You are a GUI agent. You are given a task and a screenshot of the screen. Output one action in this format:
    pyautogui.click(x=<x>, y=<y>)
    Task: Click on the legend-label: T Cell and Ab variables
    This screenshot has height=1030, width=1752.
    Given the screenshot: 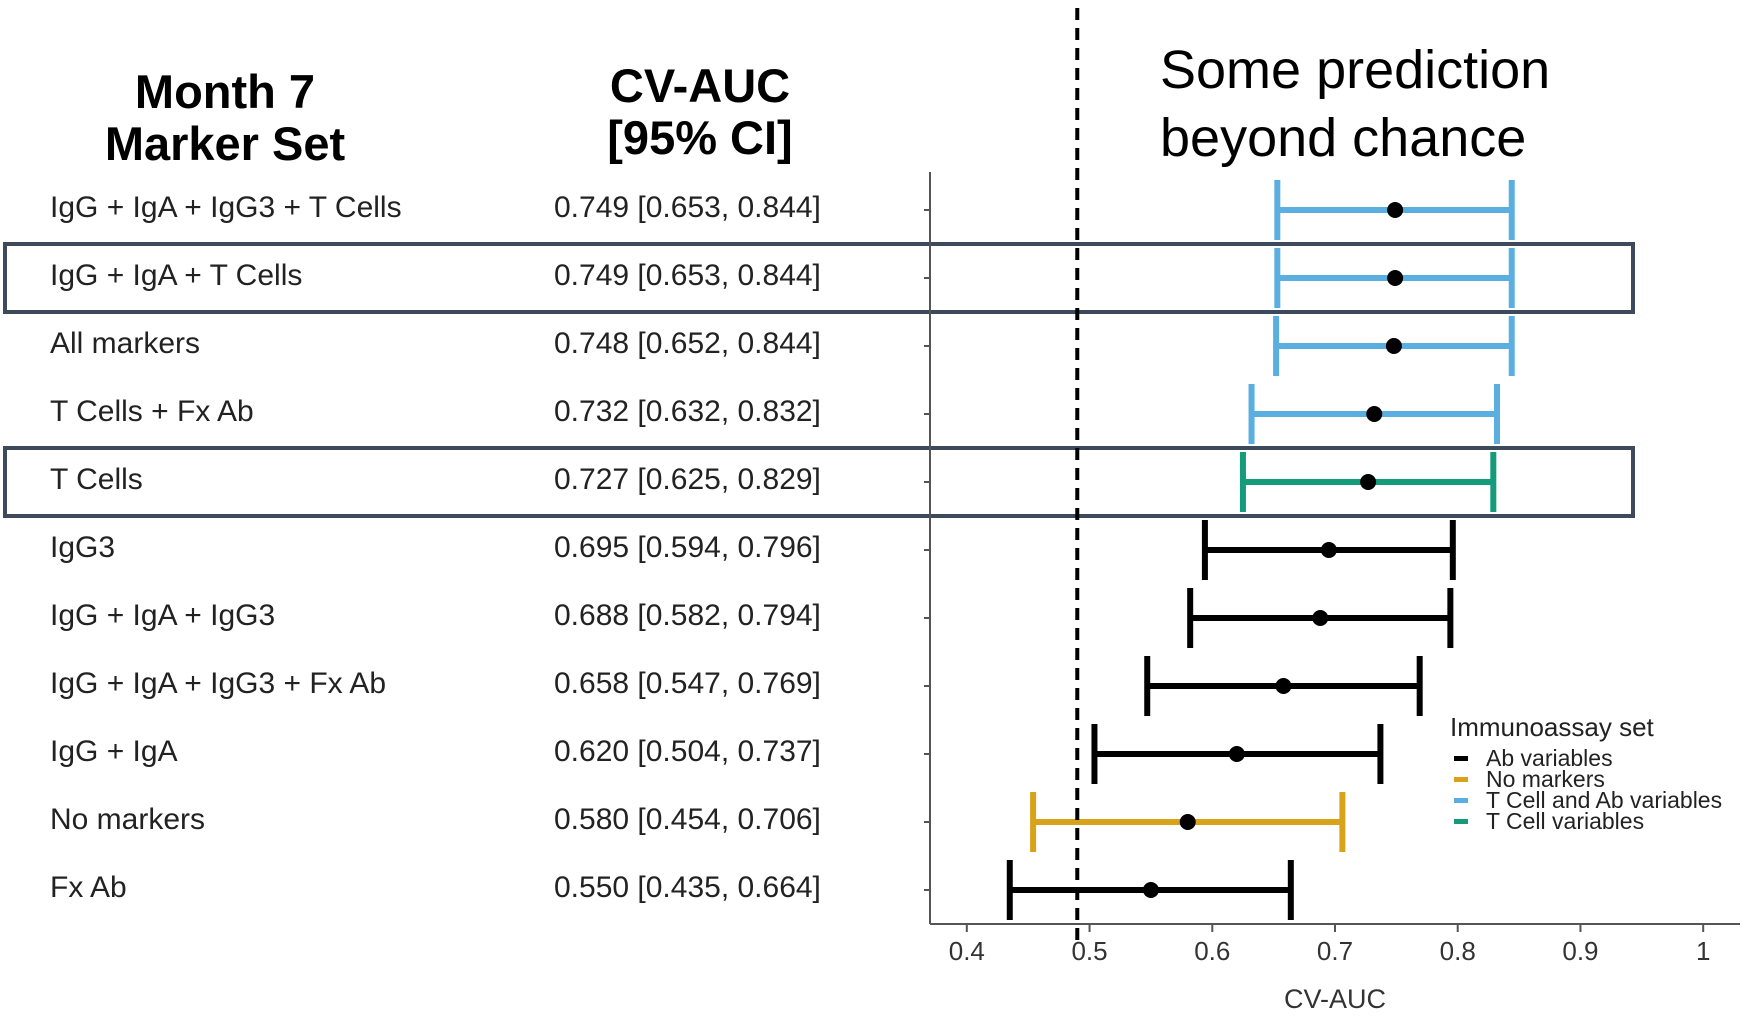 What is the action you would take?
    pyautogui.click(x=1604, y=800)
    